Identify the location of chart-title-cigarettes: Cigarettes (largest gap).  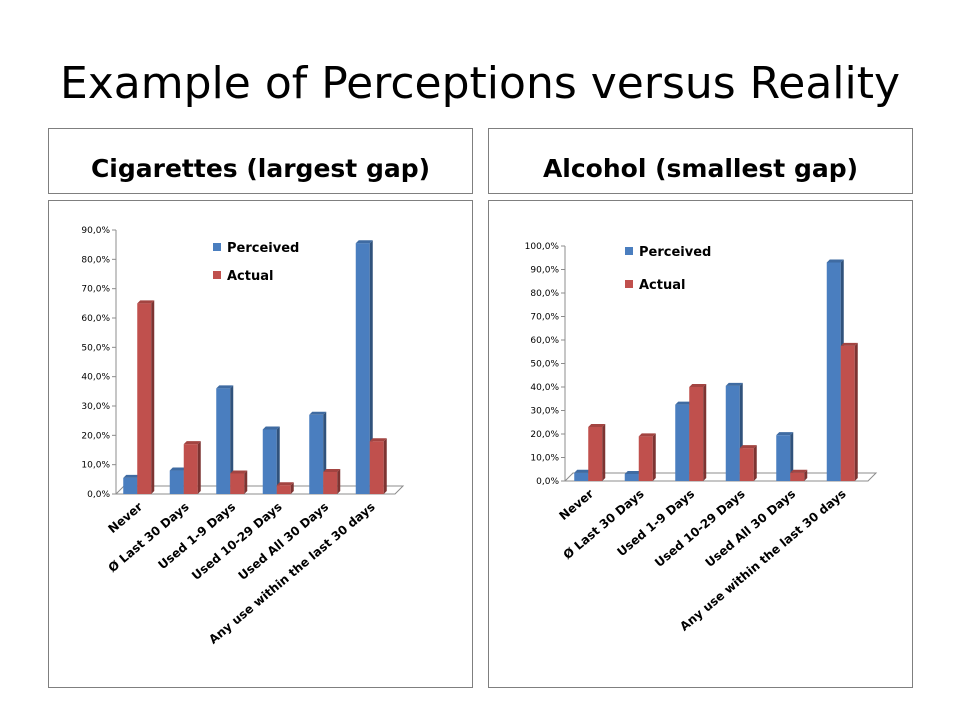
(260, 168).